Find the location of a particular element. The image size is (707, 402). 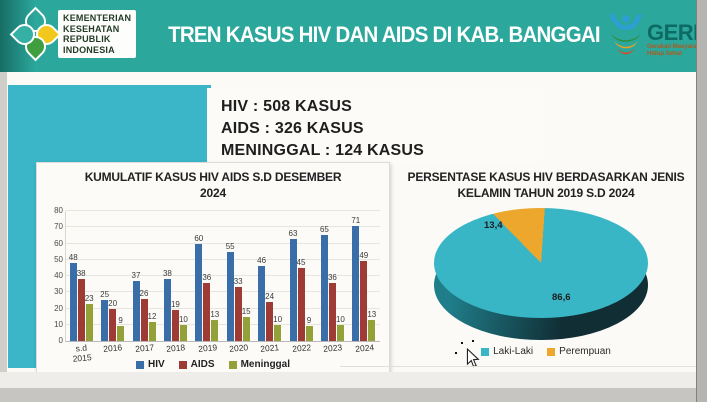

legend-item: Laki-Laki is located at coordinates (507, 351).